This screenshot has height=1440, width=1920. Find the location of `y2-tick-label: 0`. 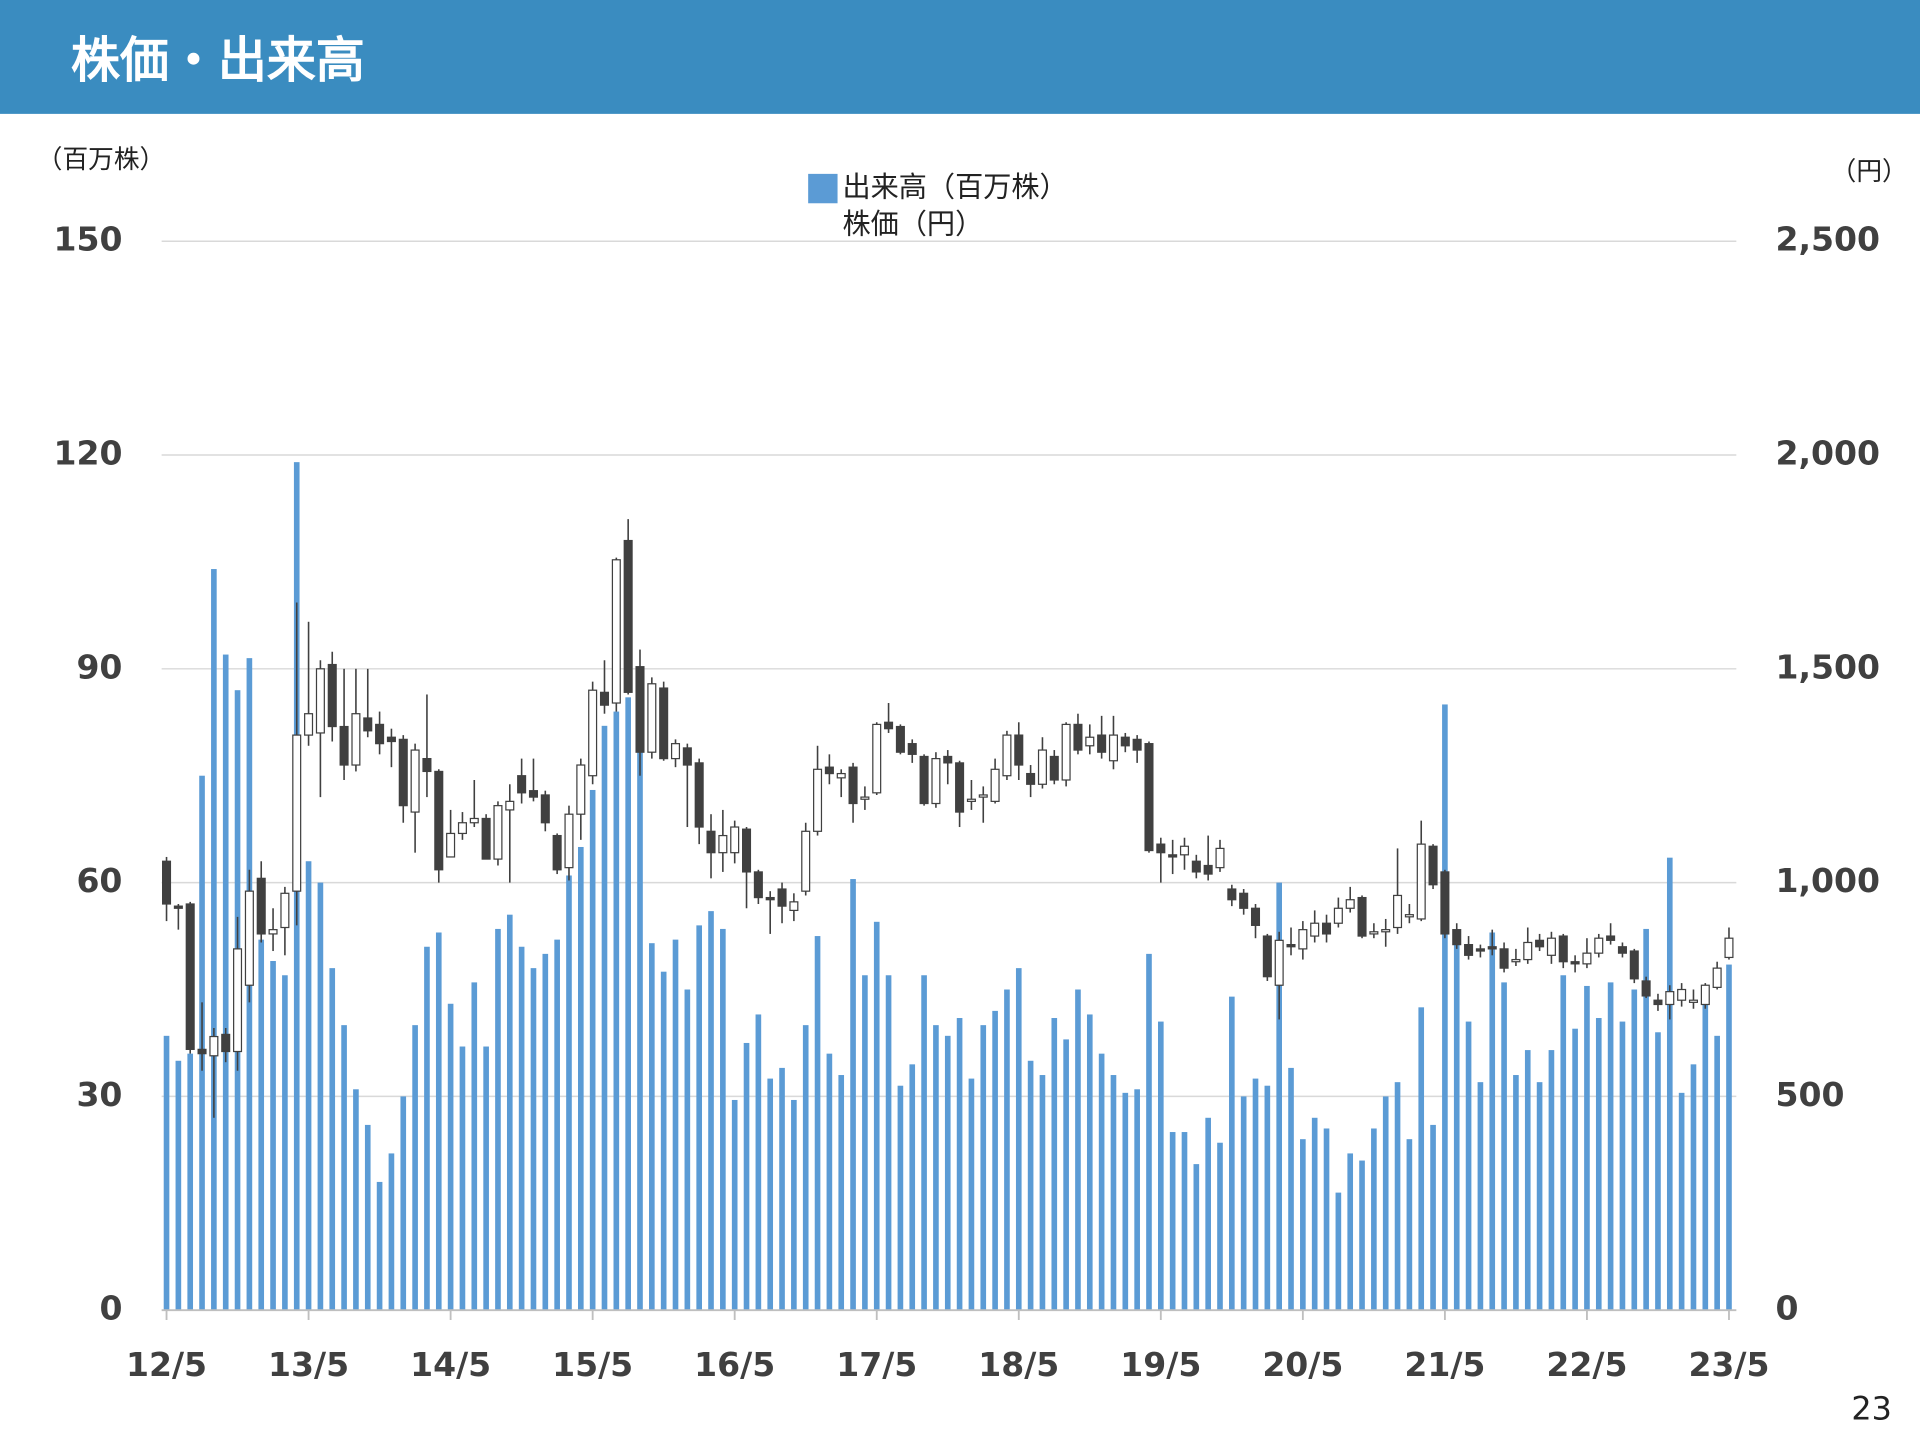

y2-tick-label: 0 is located at coordinates (1787, 1308).